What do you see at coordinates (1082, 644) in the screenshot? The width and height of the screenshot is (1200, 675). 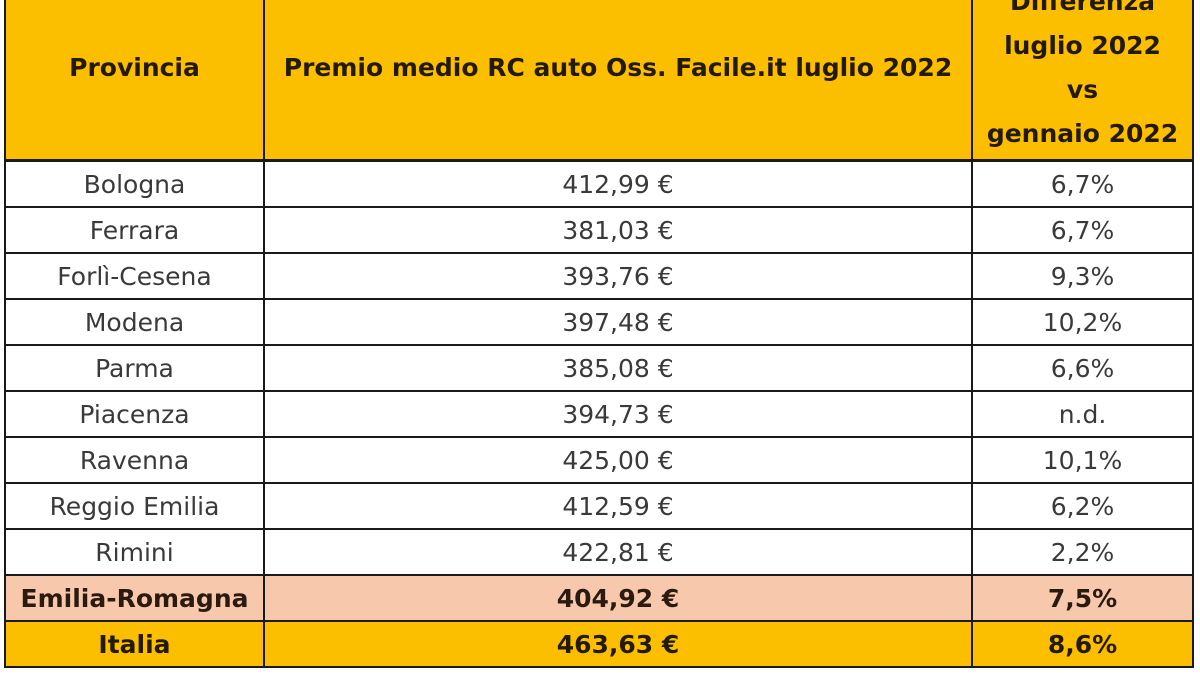 I see `nation-difference-cell: 8,6%` at bounding box center [1082, 644].